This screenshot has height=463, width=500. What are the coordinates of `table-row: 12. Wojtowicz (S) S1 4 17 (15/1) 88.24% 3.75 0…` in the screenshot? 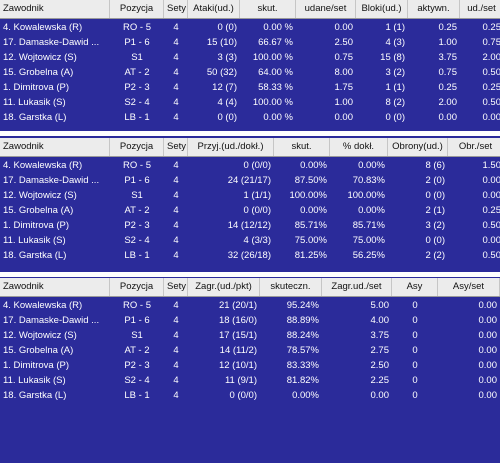 It's located at (250, 335).